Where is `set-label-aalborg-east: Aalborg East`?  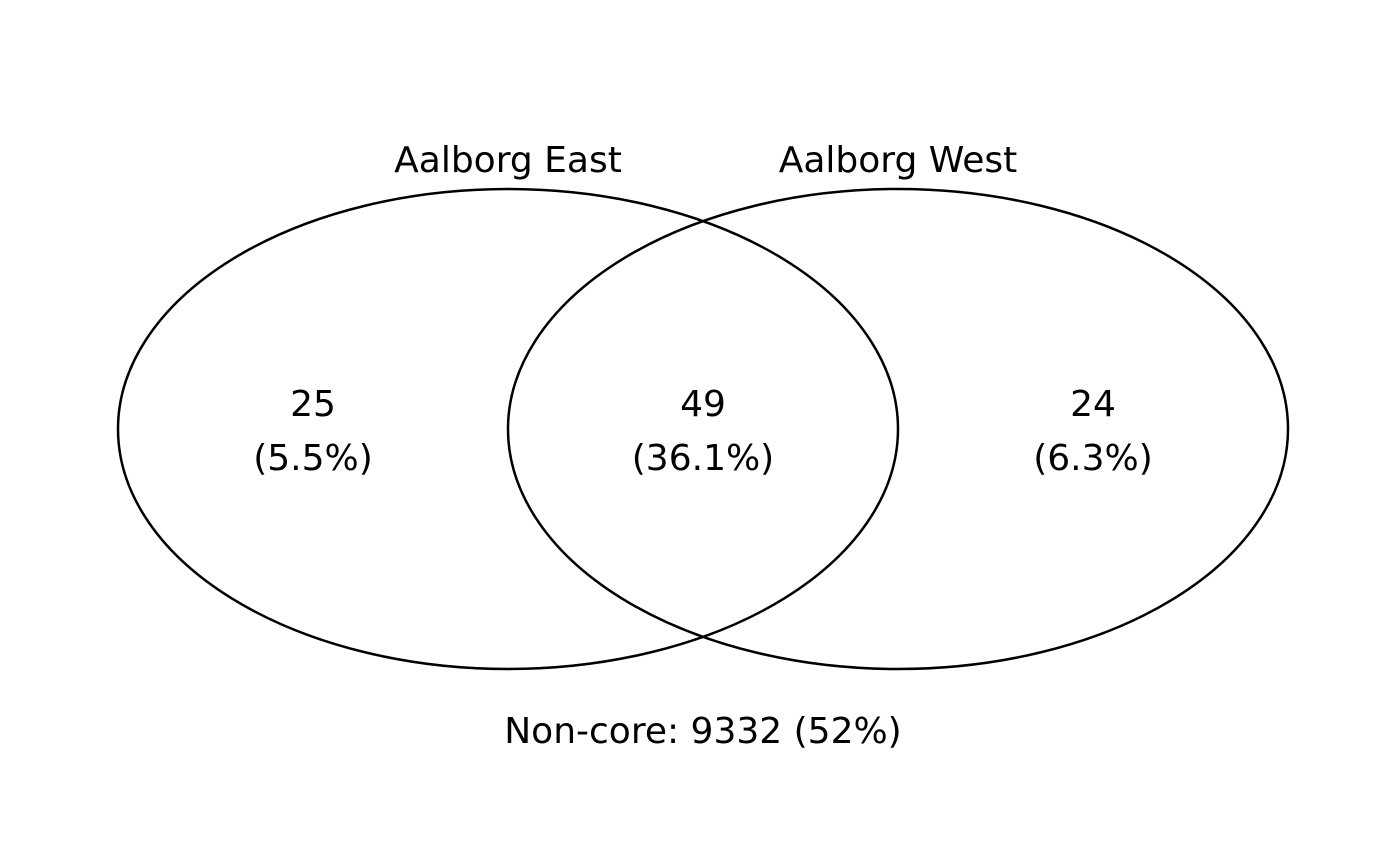
set-label-aalborg-east: Aalborg East is located at coordinates (508, 160).